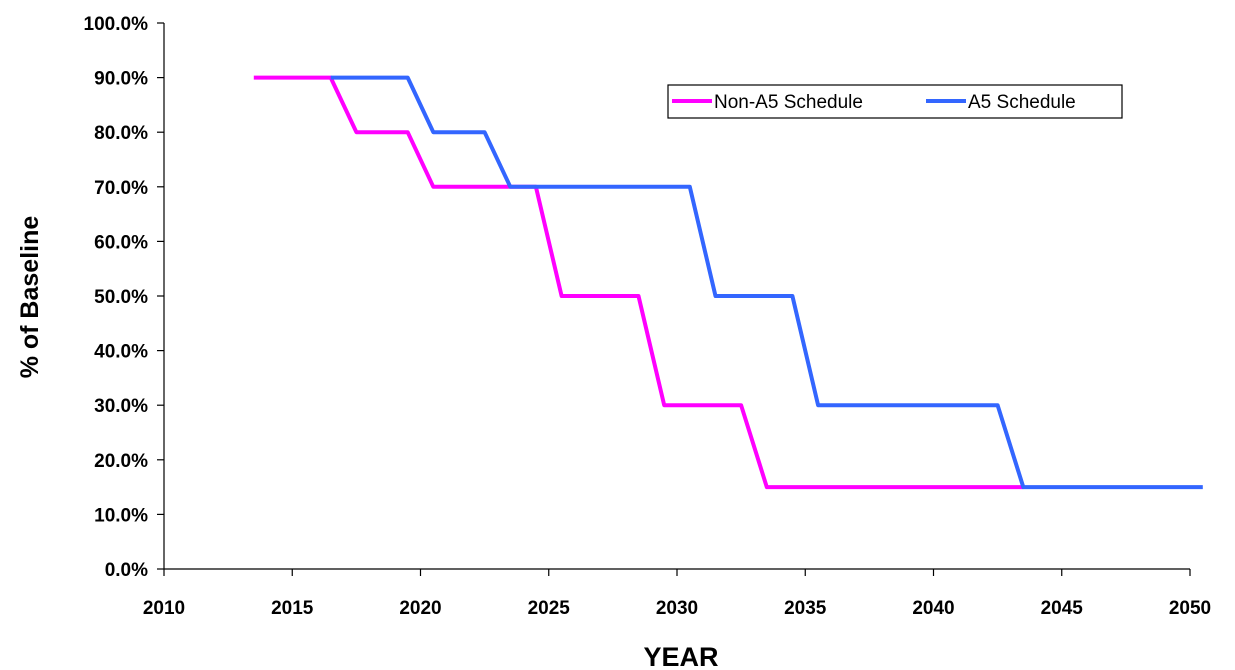  What do you see at coordinates (30, 297) in the screenshot?
I see `y-axis-title: % of Baseline` at bounding box center [30, 297].